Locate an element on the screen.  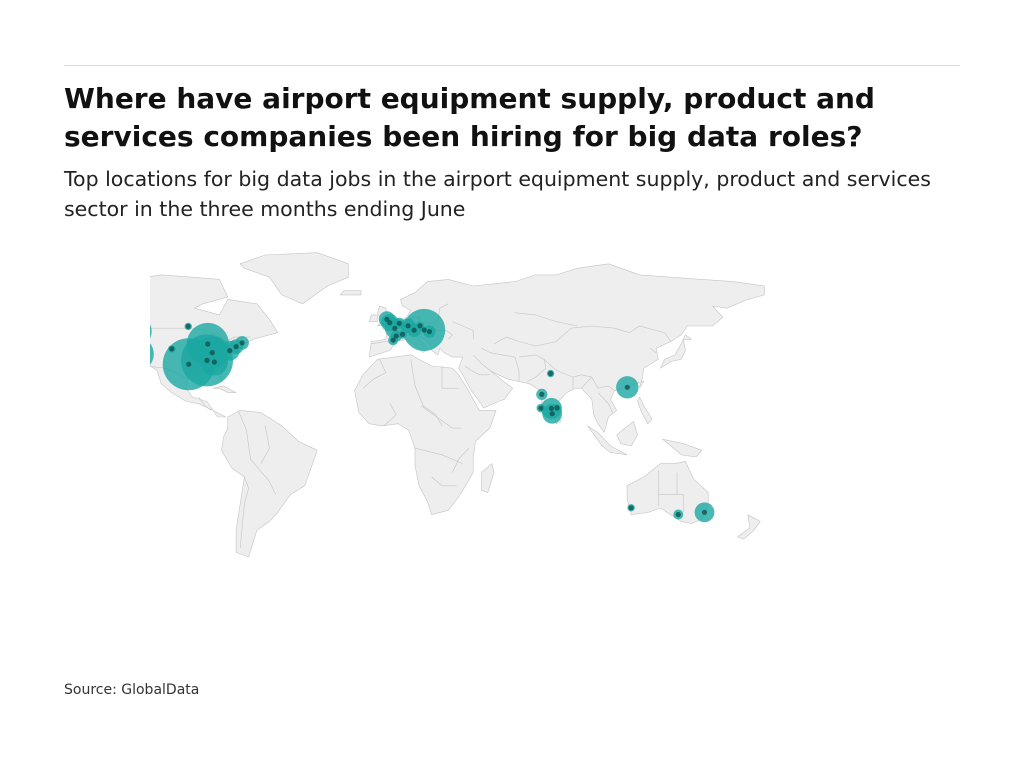
source-note: Source: GlobalData is located at coordinates (132, 690).